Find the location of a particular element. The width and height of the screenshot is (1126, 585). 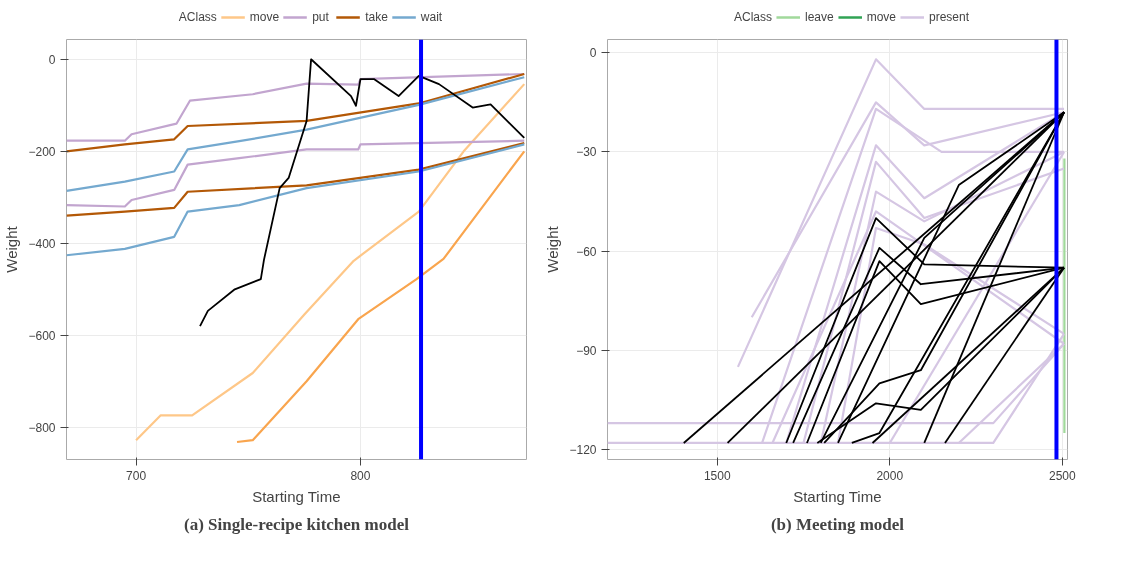

x-tick-label: 2500 is located at coordinates (1062, 475).